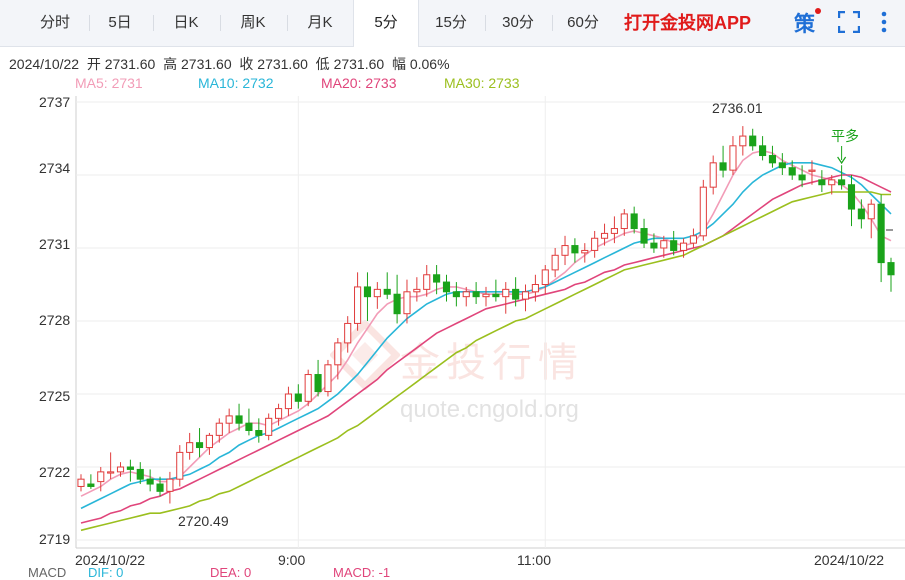 The image size is (905, 580). I want to click on tab-week-k: 周K, so click(253, 22).